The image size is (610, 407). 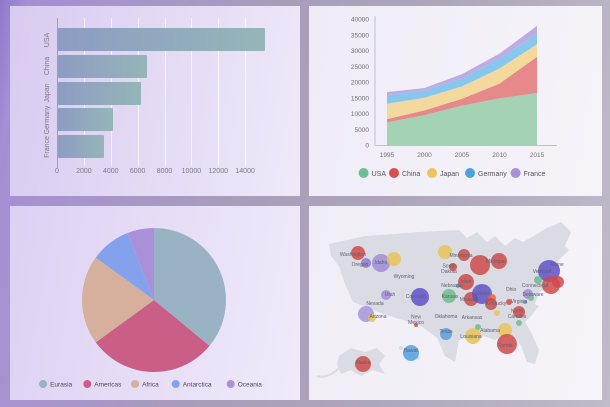 I want to click on state-label-missouri: Missouri, so click(x=469, y=300).